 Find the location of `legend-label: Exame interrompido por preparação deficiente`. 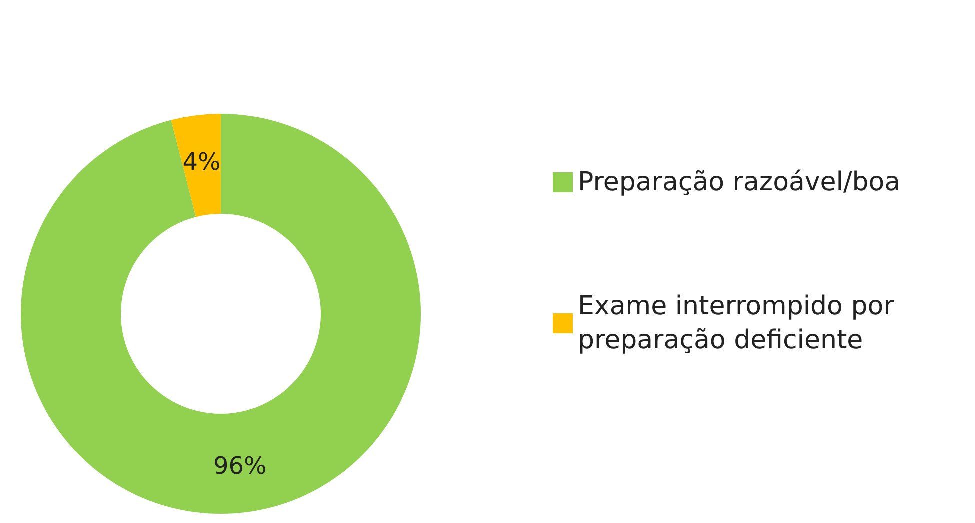

legend-label: Exame interrompido por preparação deficiente is located at coordinates (740, 324).